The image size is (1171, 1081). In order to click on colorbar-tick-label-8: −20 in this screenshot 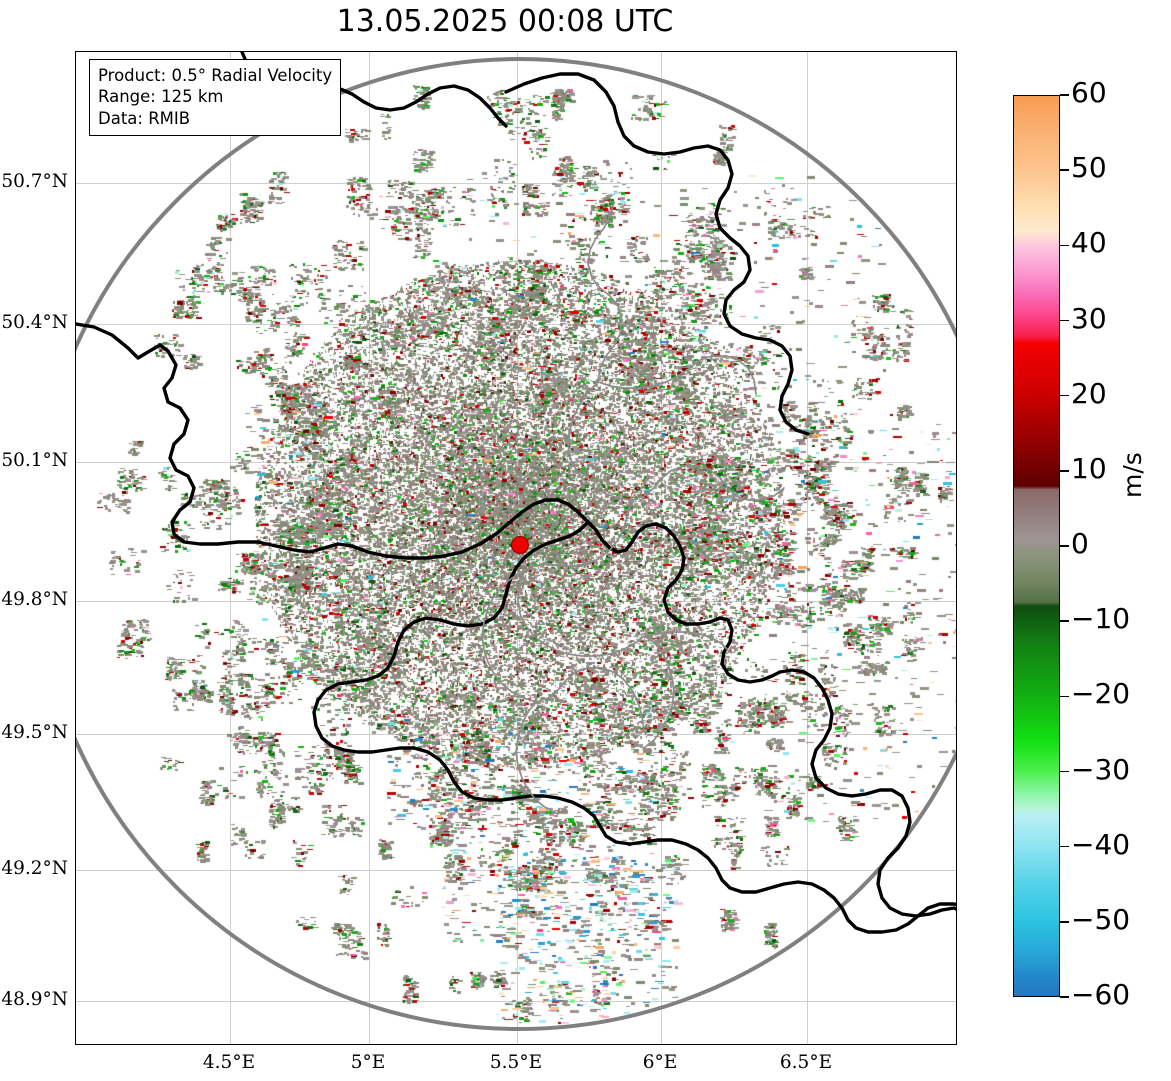, I will do `click(1101, 694)`.